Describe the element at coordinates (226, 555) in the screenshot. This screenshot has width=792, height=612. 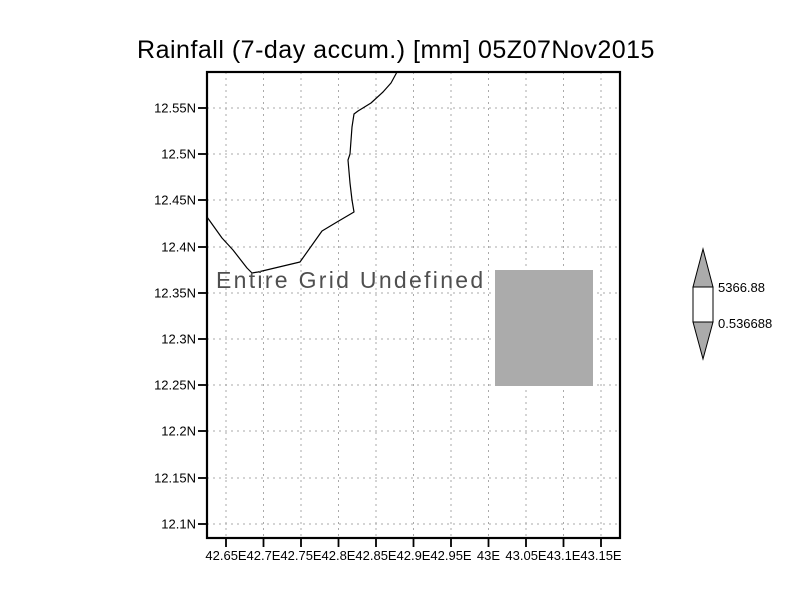
I see `x-tick-label: 42.65E` at that location.